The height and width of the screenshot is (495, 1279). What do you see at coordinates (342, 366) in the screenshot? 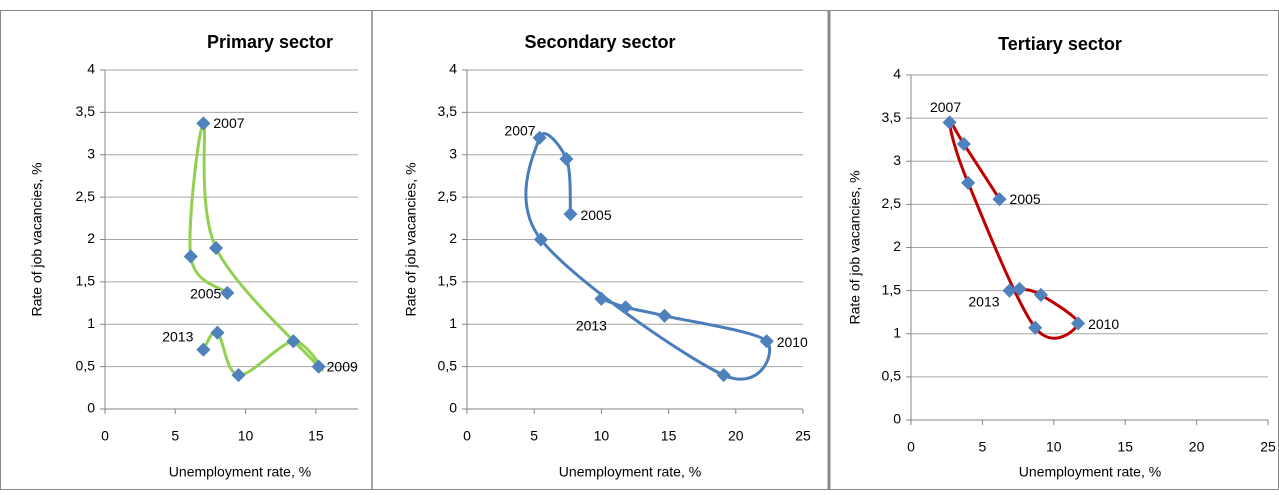
I see `point-label: 2009` at bounding box center [342, 366].